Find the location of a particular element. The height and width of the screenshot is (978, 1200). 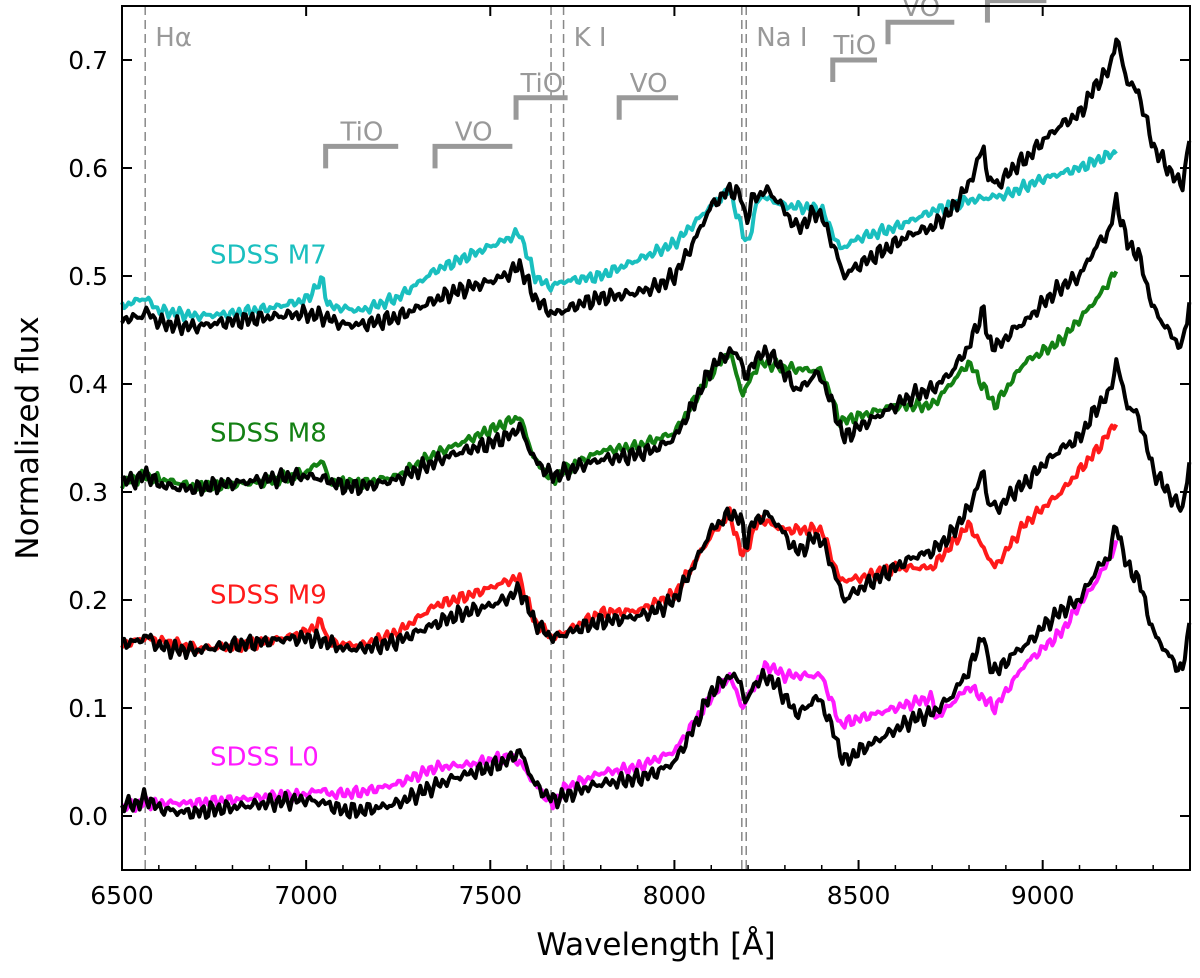

band-label-1: VO is located at coordinates (474, 132).